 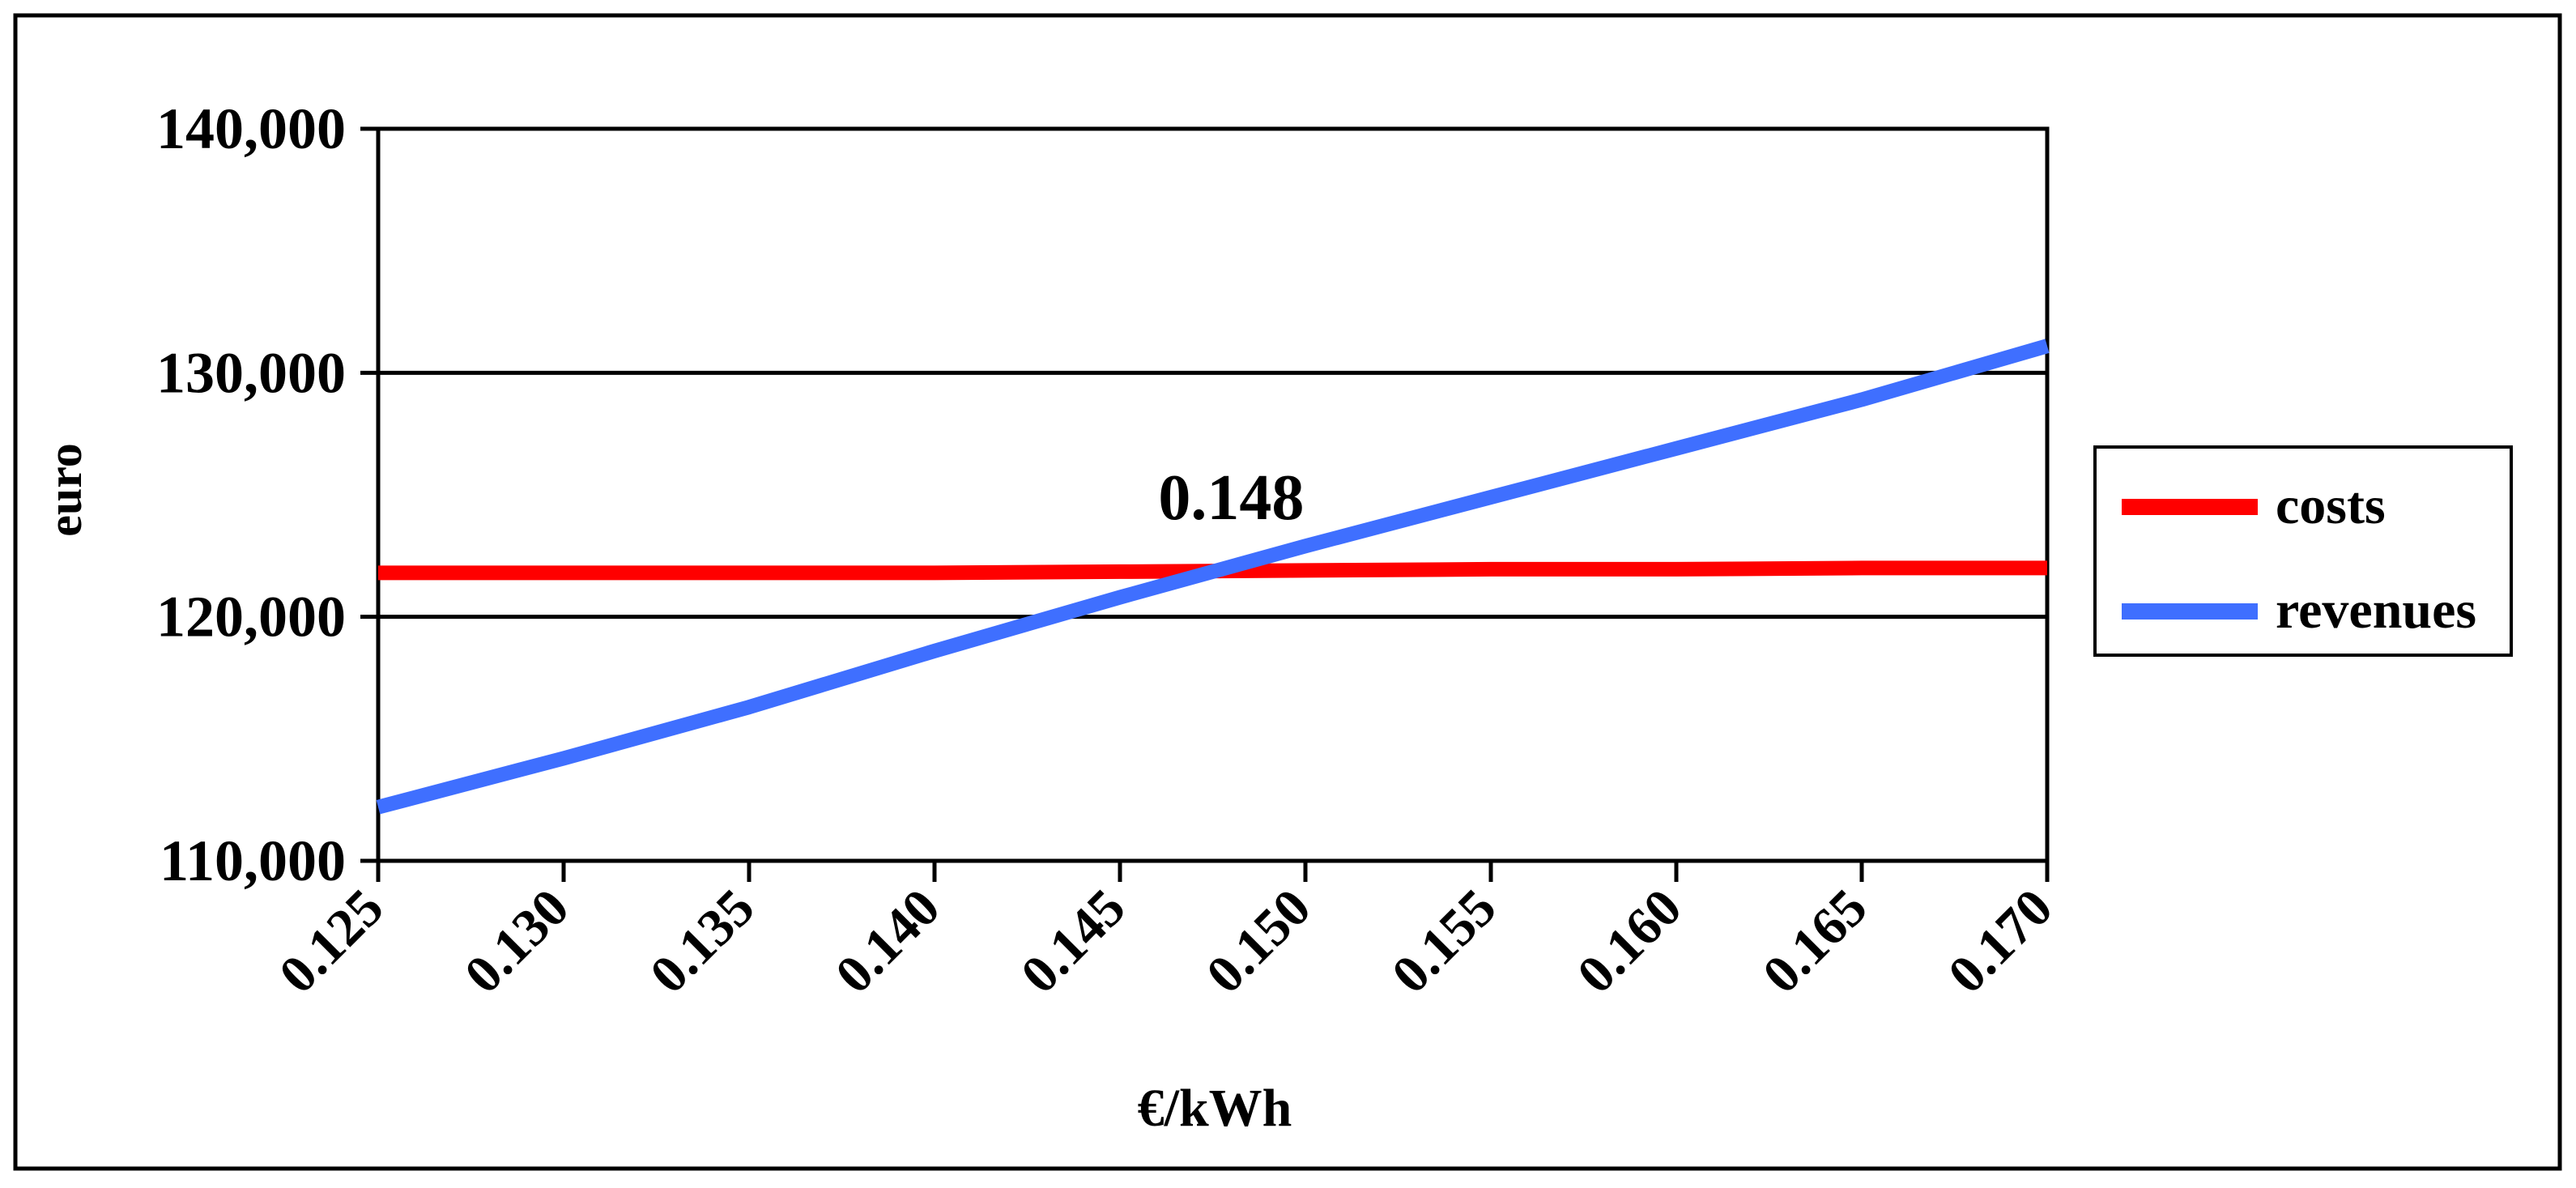 I want to click on annotations: 0.148, so click(x=1231, y=498).